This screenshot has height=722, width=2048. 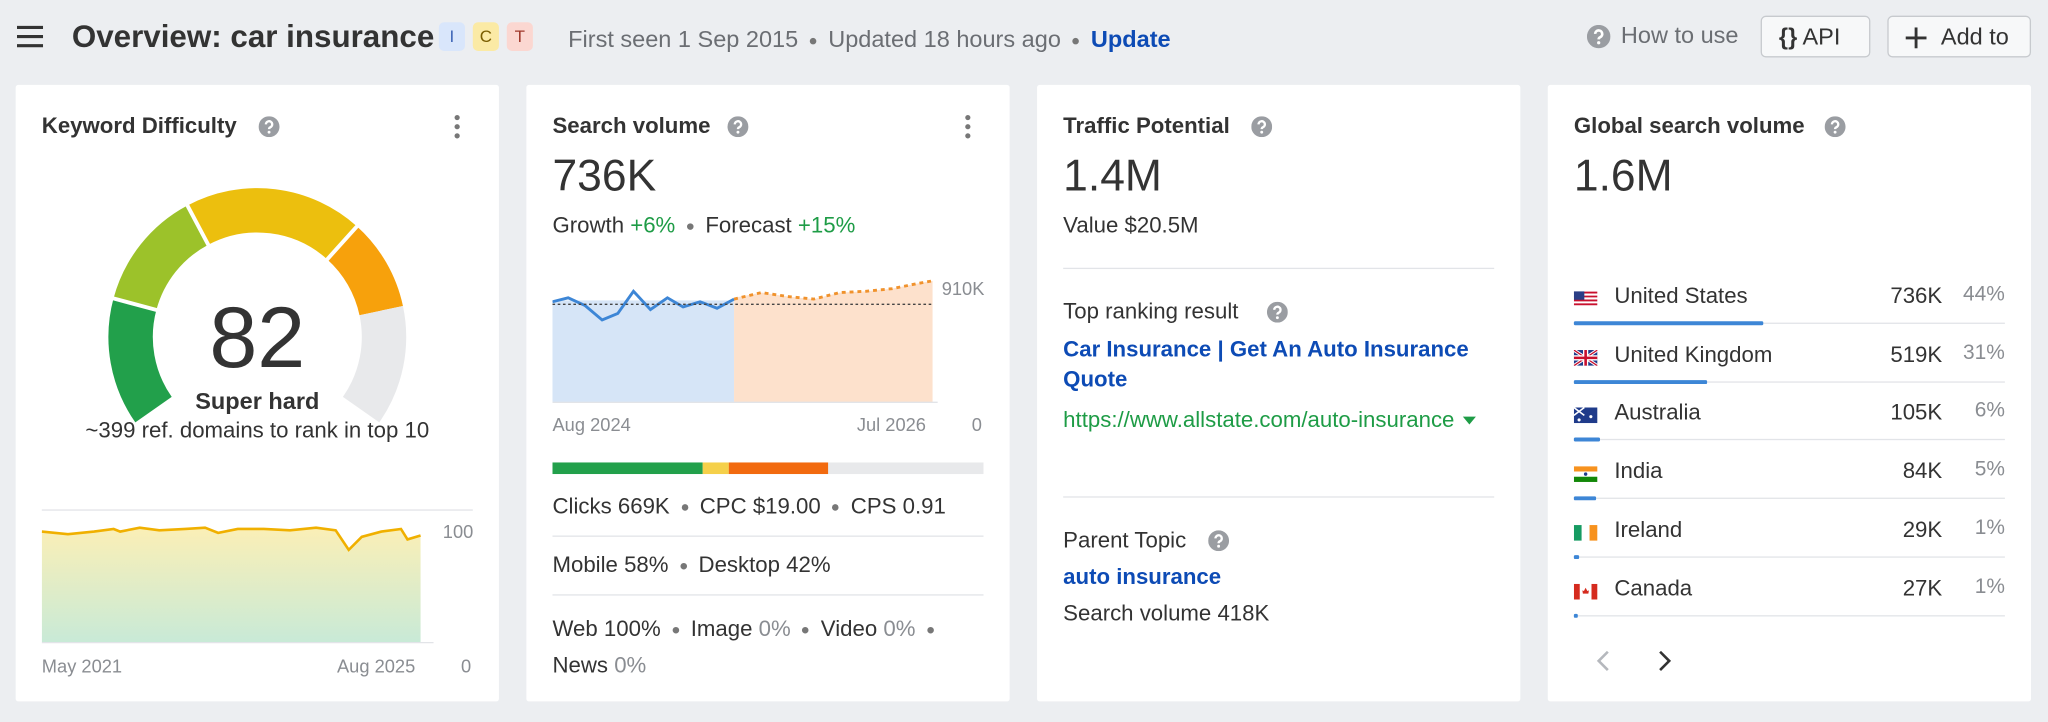 I want to click on page-title: Overview: car insurance, so click(x=253, y=37).